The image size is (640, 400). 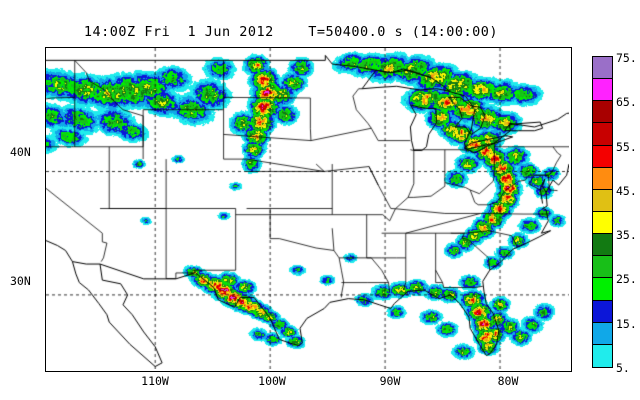 I want to click on x-axis-tick-100w: 100W, so click(x=272, y=381).